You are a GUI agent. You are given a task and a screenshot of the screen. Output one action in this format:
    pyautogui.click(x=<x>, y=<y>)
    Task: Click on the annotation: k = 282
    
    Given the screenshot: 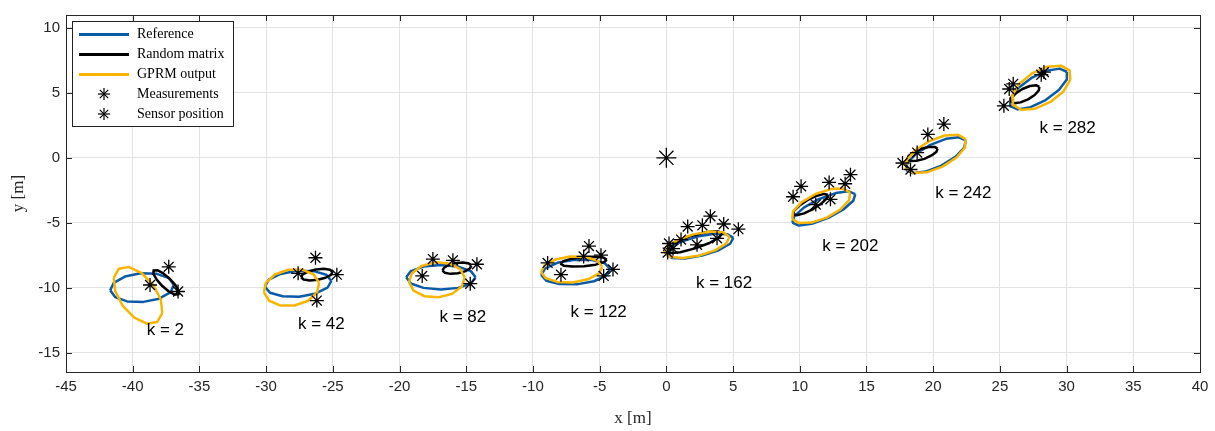 What is the action you would take?
    pyautogui.click(x=1067, y=127)
    